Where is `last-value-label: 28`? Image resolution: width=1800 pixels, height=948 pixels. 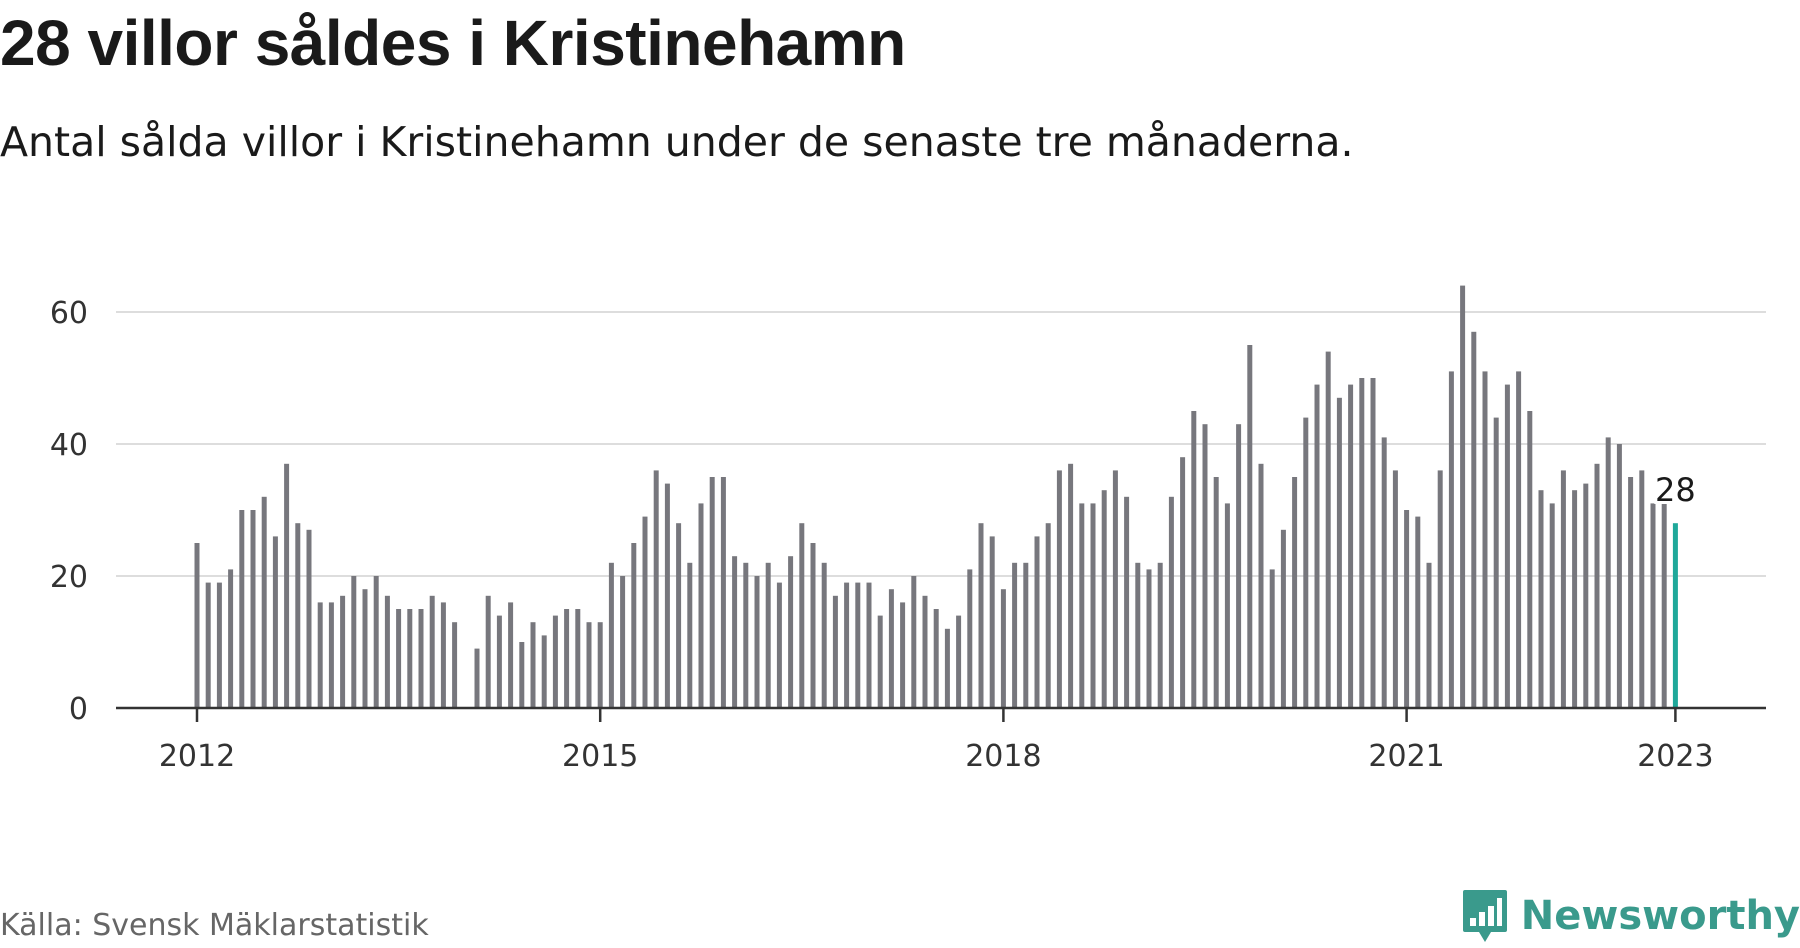
last-value-label: 28 is located at coordinates (1675, 490).